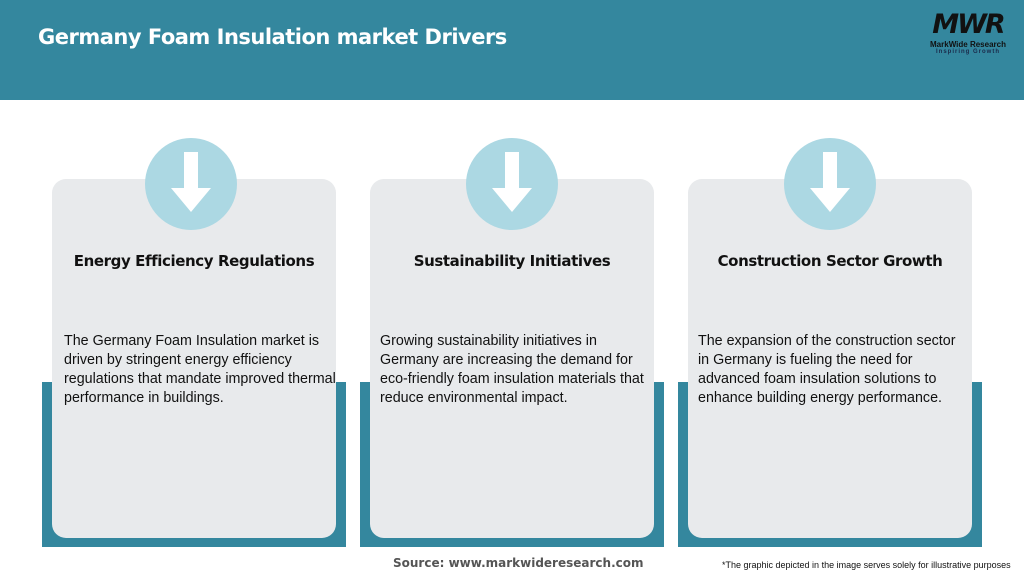 Image resolution: width=1024 pixels, height=576 pixels. Describe the element at coordinates (968, 52) in the screenshot. I see `logo-tagline: Inspiring Growth` at that location.